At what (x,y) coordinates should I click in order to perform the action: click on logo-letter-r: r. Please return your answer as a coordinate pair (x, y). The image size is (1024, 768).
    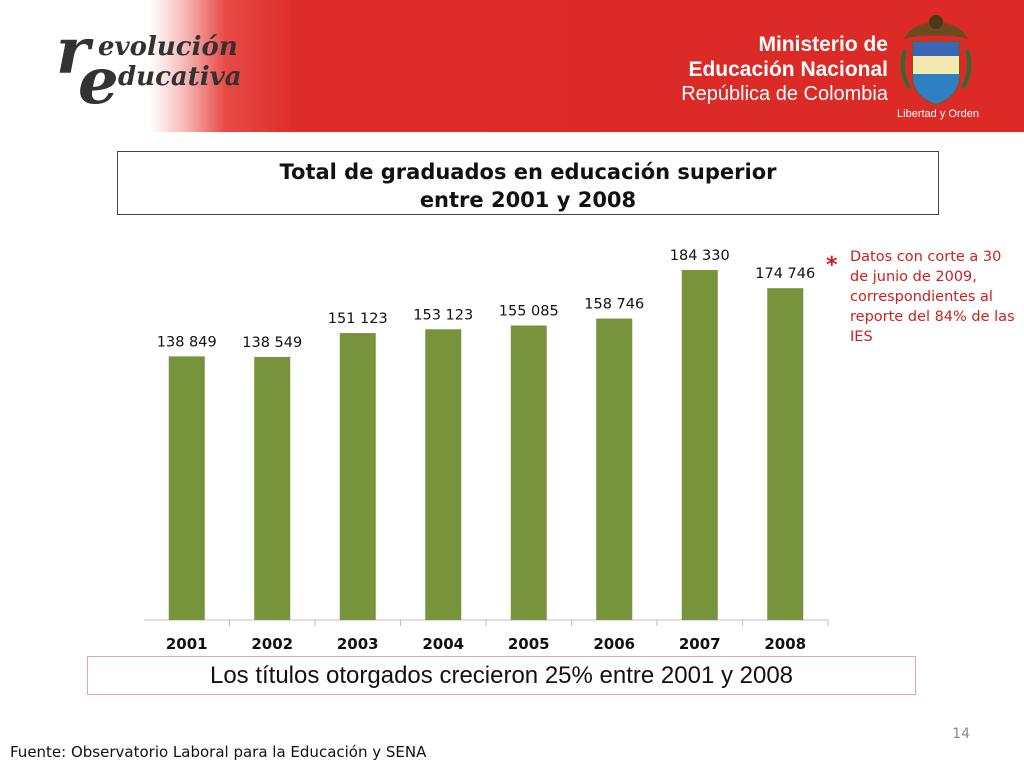
    Looking at the image, I should click on (73, 51).